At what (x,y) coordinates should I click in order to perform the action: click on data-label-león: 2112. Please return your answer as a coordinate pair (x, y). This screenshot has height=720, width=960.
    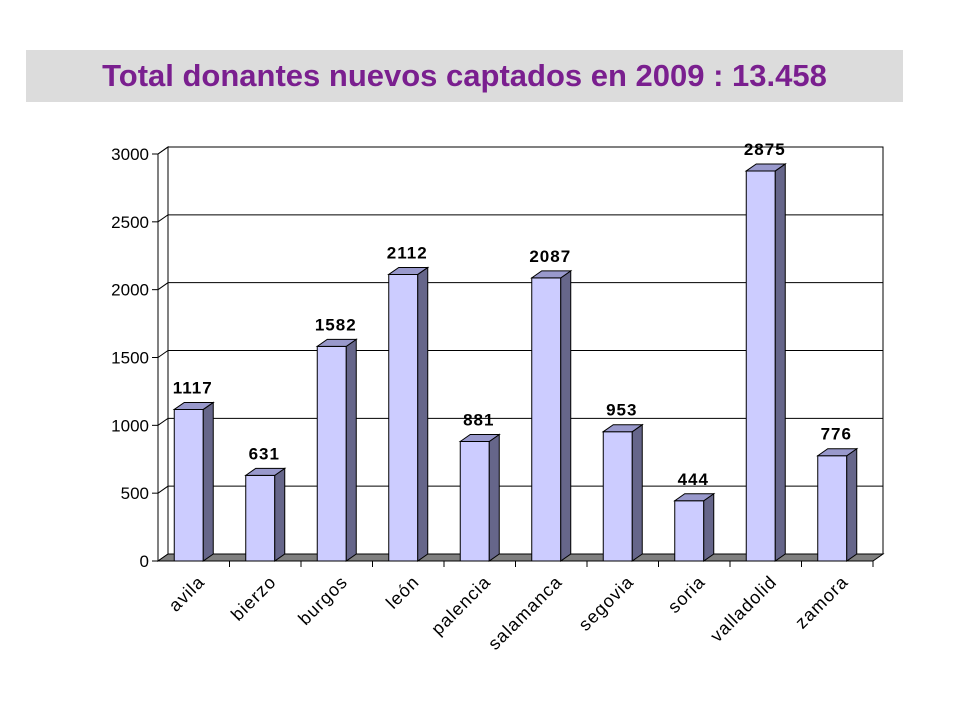
    Looking at the image, I should click on (407, 252).